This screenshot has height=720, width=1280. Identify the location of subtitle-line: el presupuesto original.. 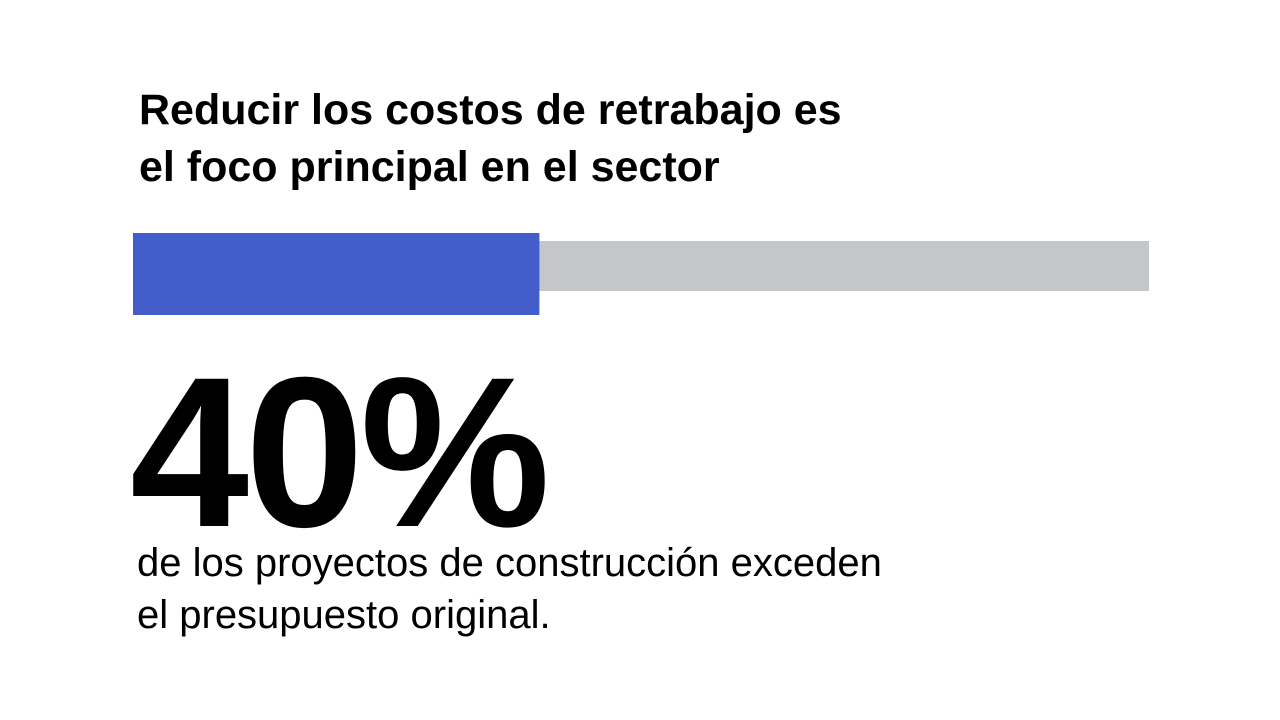
(344, 615).